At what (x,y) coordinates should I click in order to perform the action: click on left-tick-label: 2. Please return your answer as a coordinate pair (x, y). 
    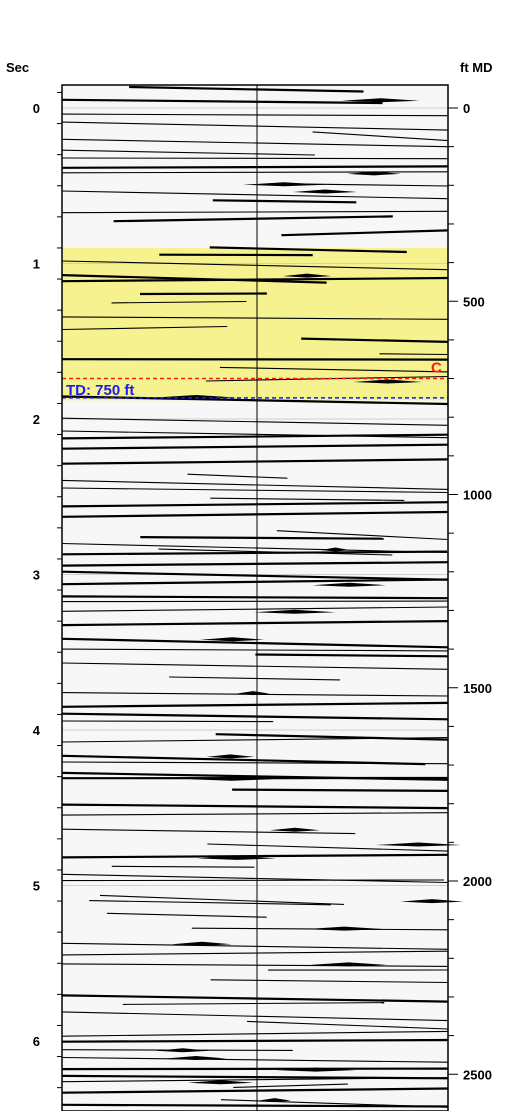
    Looking at the image, I should click on (36, 419).